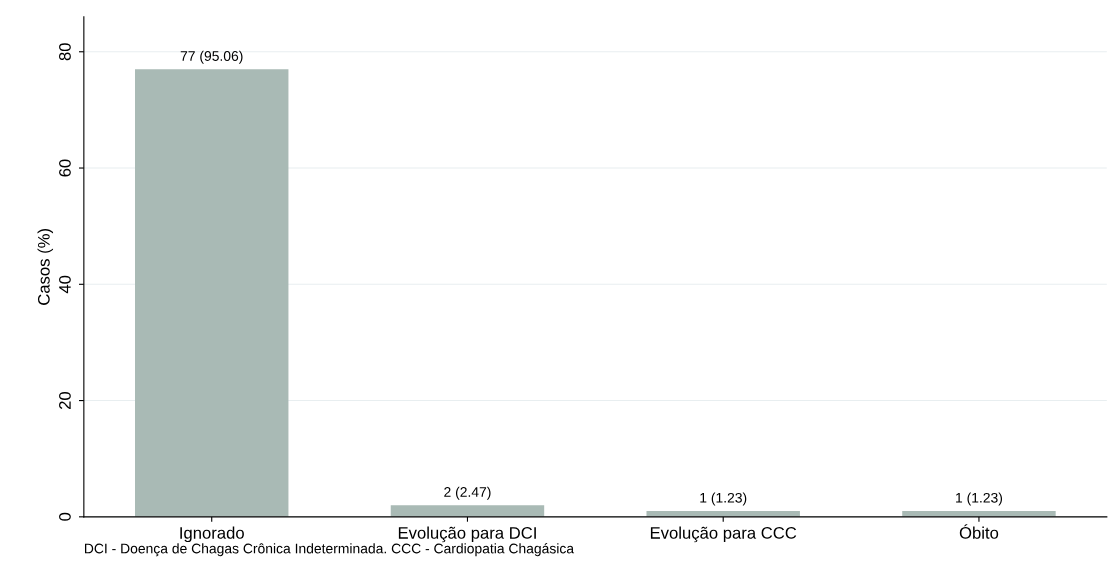 The image size is (1118, 563). What do you see at coordinates (467, 534) in the screenshot?
I see `x-tick-label: Evolução para DCI` at bounding box center [467, 534].